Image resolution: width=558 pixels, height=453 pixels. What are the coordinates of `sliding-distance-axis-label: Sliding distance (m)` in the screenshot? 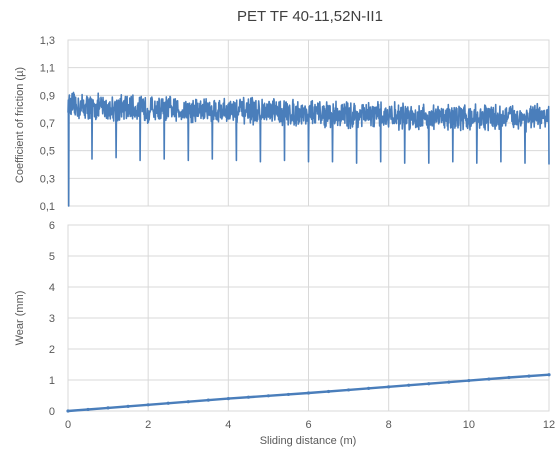 It's located at (308, 441).